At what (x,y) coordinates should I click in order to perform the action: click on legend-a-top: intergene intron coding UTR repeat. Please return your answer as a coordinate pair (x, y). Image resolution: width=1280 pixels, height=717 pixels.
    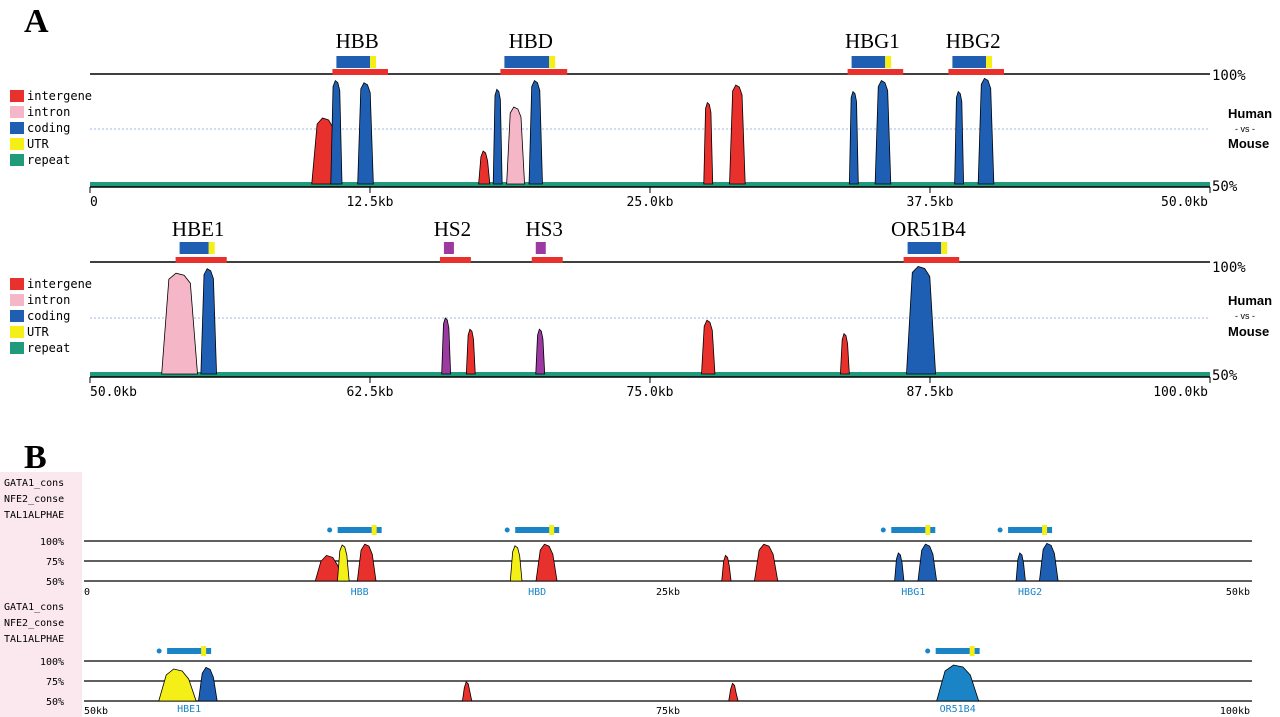
    Looking at the image, I should click on (51, 128).